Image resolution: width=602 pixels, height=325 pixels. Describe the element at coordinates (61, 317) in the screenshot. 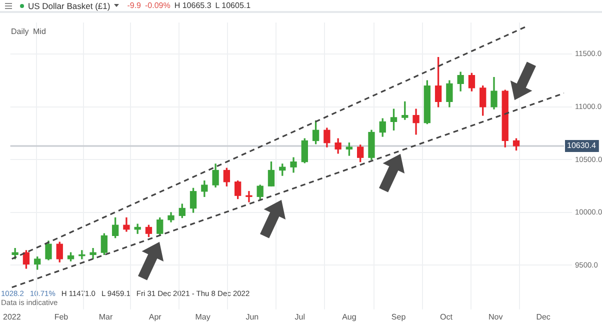

I see `x-tick-label: Feb` at that location.